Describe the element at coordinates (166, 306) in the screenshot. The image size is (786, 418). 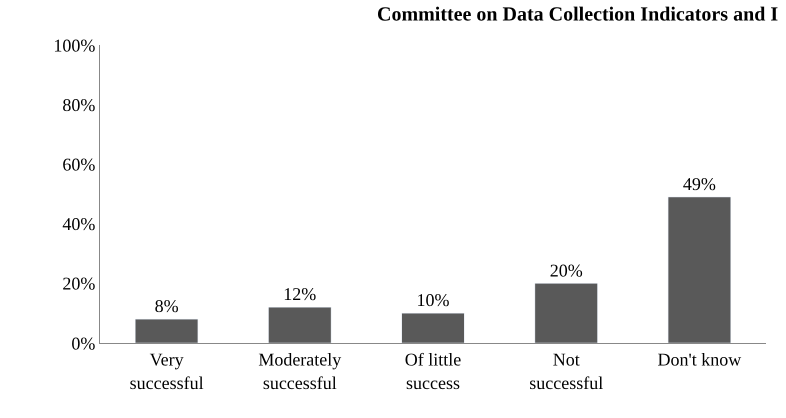
I see `data-label: 8%` at that location.